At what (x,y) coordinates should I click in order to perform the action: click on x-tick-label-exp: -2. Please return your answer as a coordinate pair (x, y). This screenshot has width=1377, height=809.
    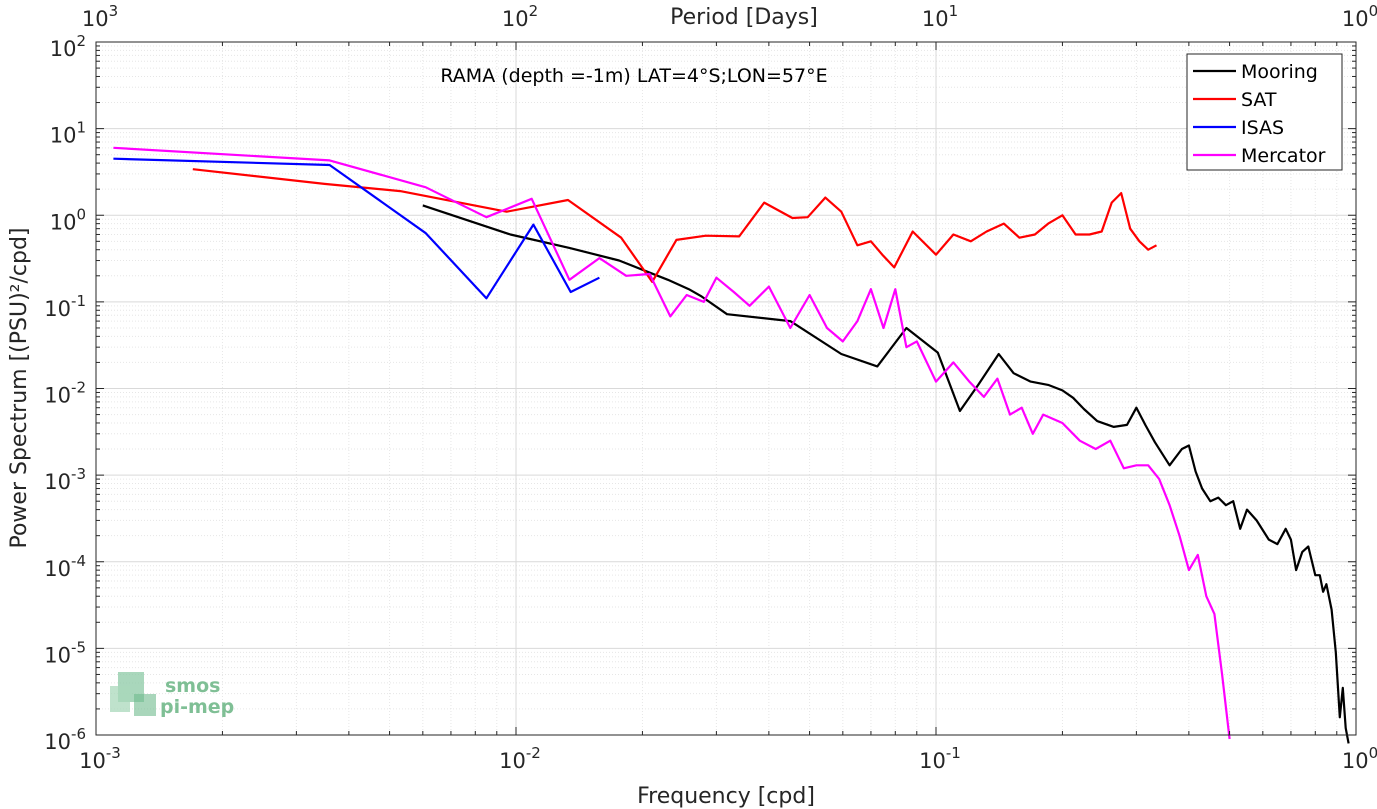
    Looking at the image, I should click on (533, 753).